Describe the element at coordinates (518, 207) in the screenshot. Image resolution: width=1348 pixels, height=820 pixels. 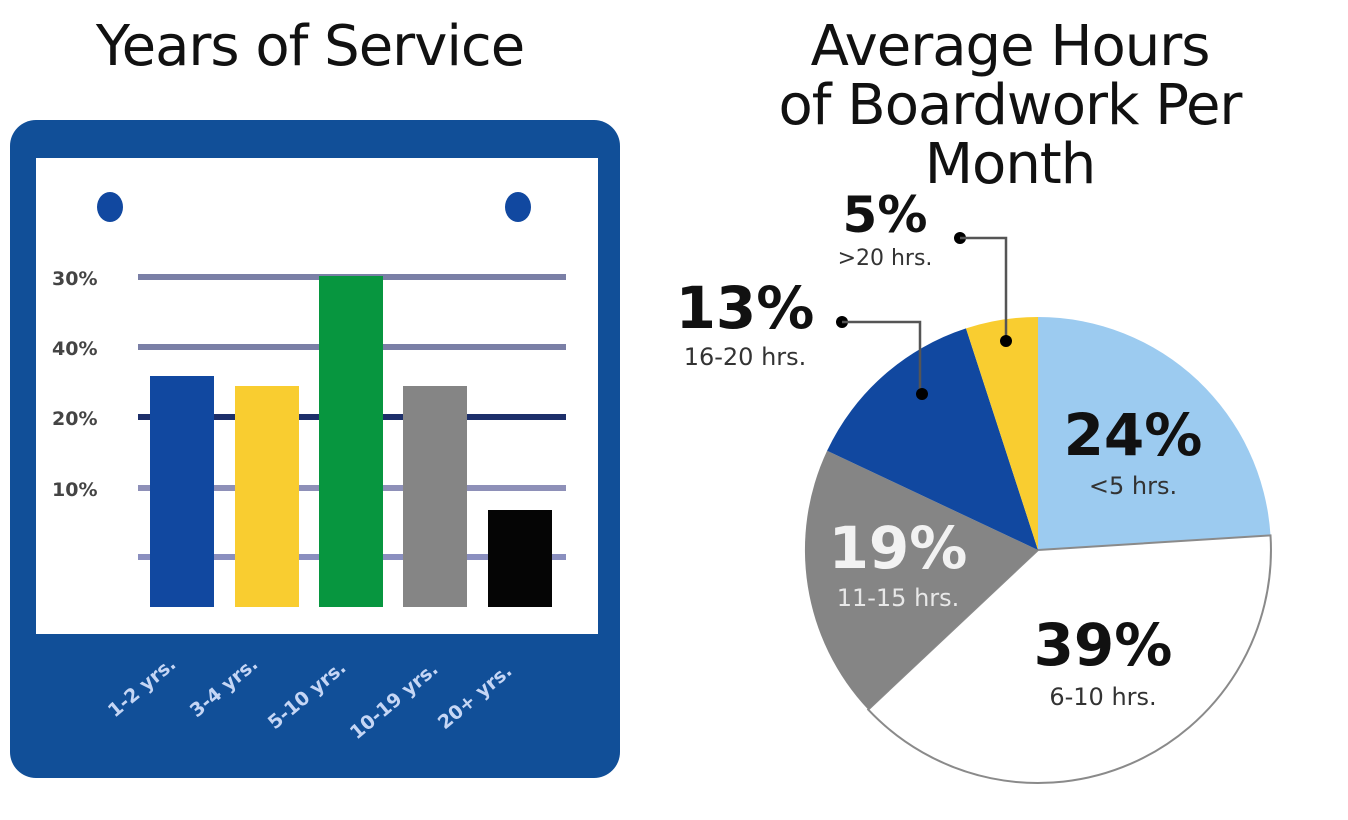
I see `calendar-ring-hole-right-icon` at that location.